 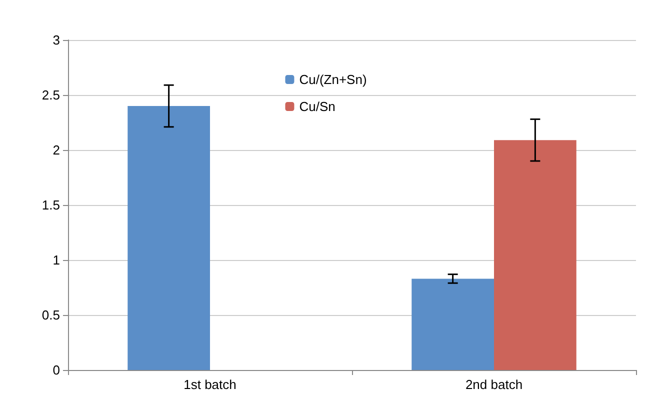 What do you see at coordinates (333, 79) in the screenshot?
I see `legend-label: Cu/(Zn+Sn)` at bounding box center [333, 79].